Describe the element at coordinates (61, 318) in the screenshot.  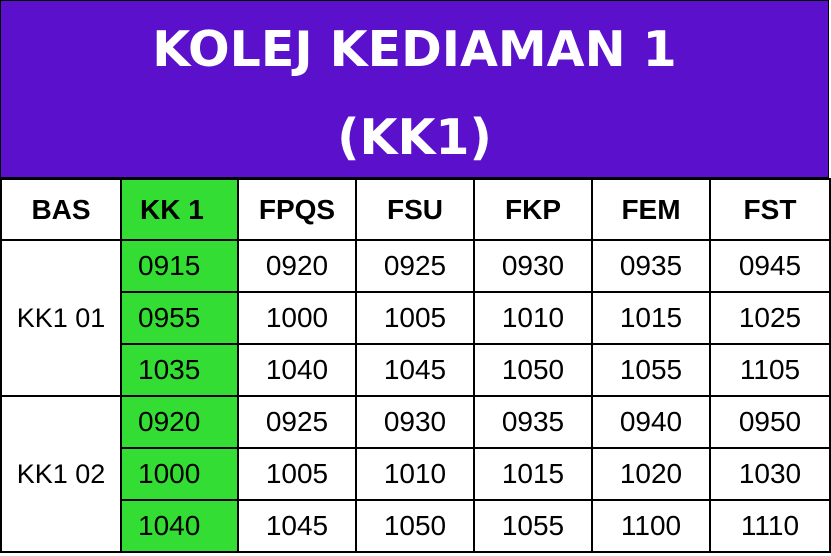
I see `bus-label: KK1 01` at that location.